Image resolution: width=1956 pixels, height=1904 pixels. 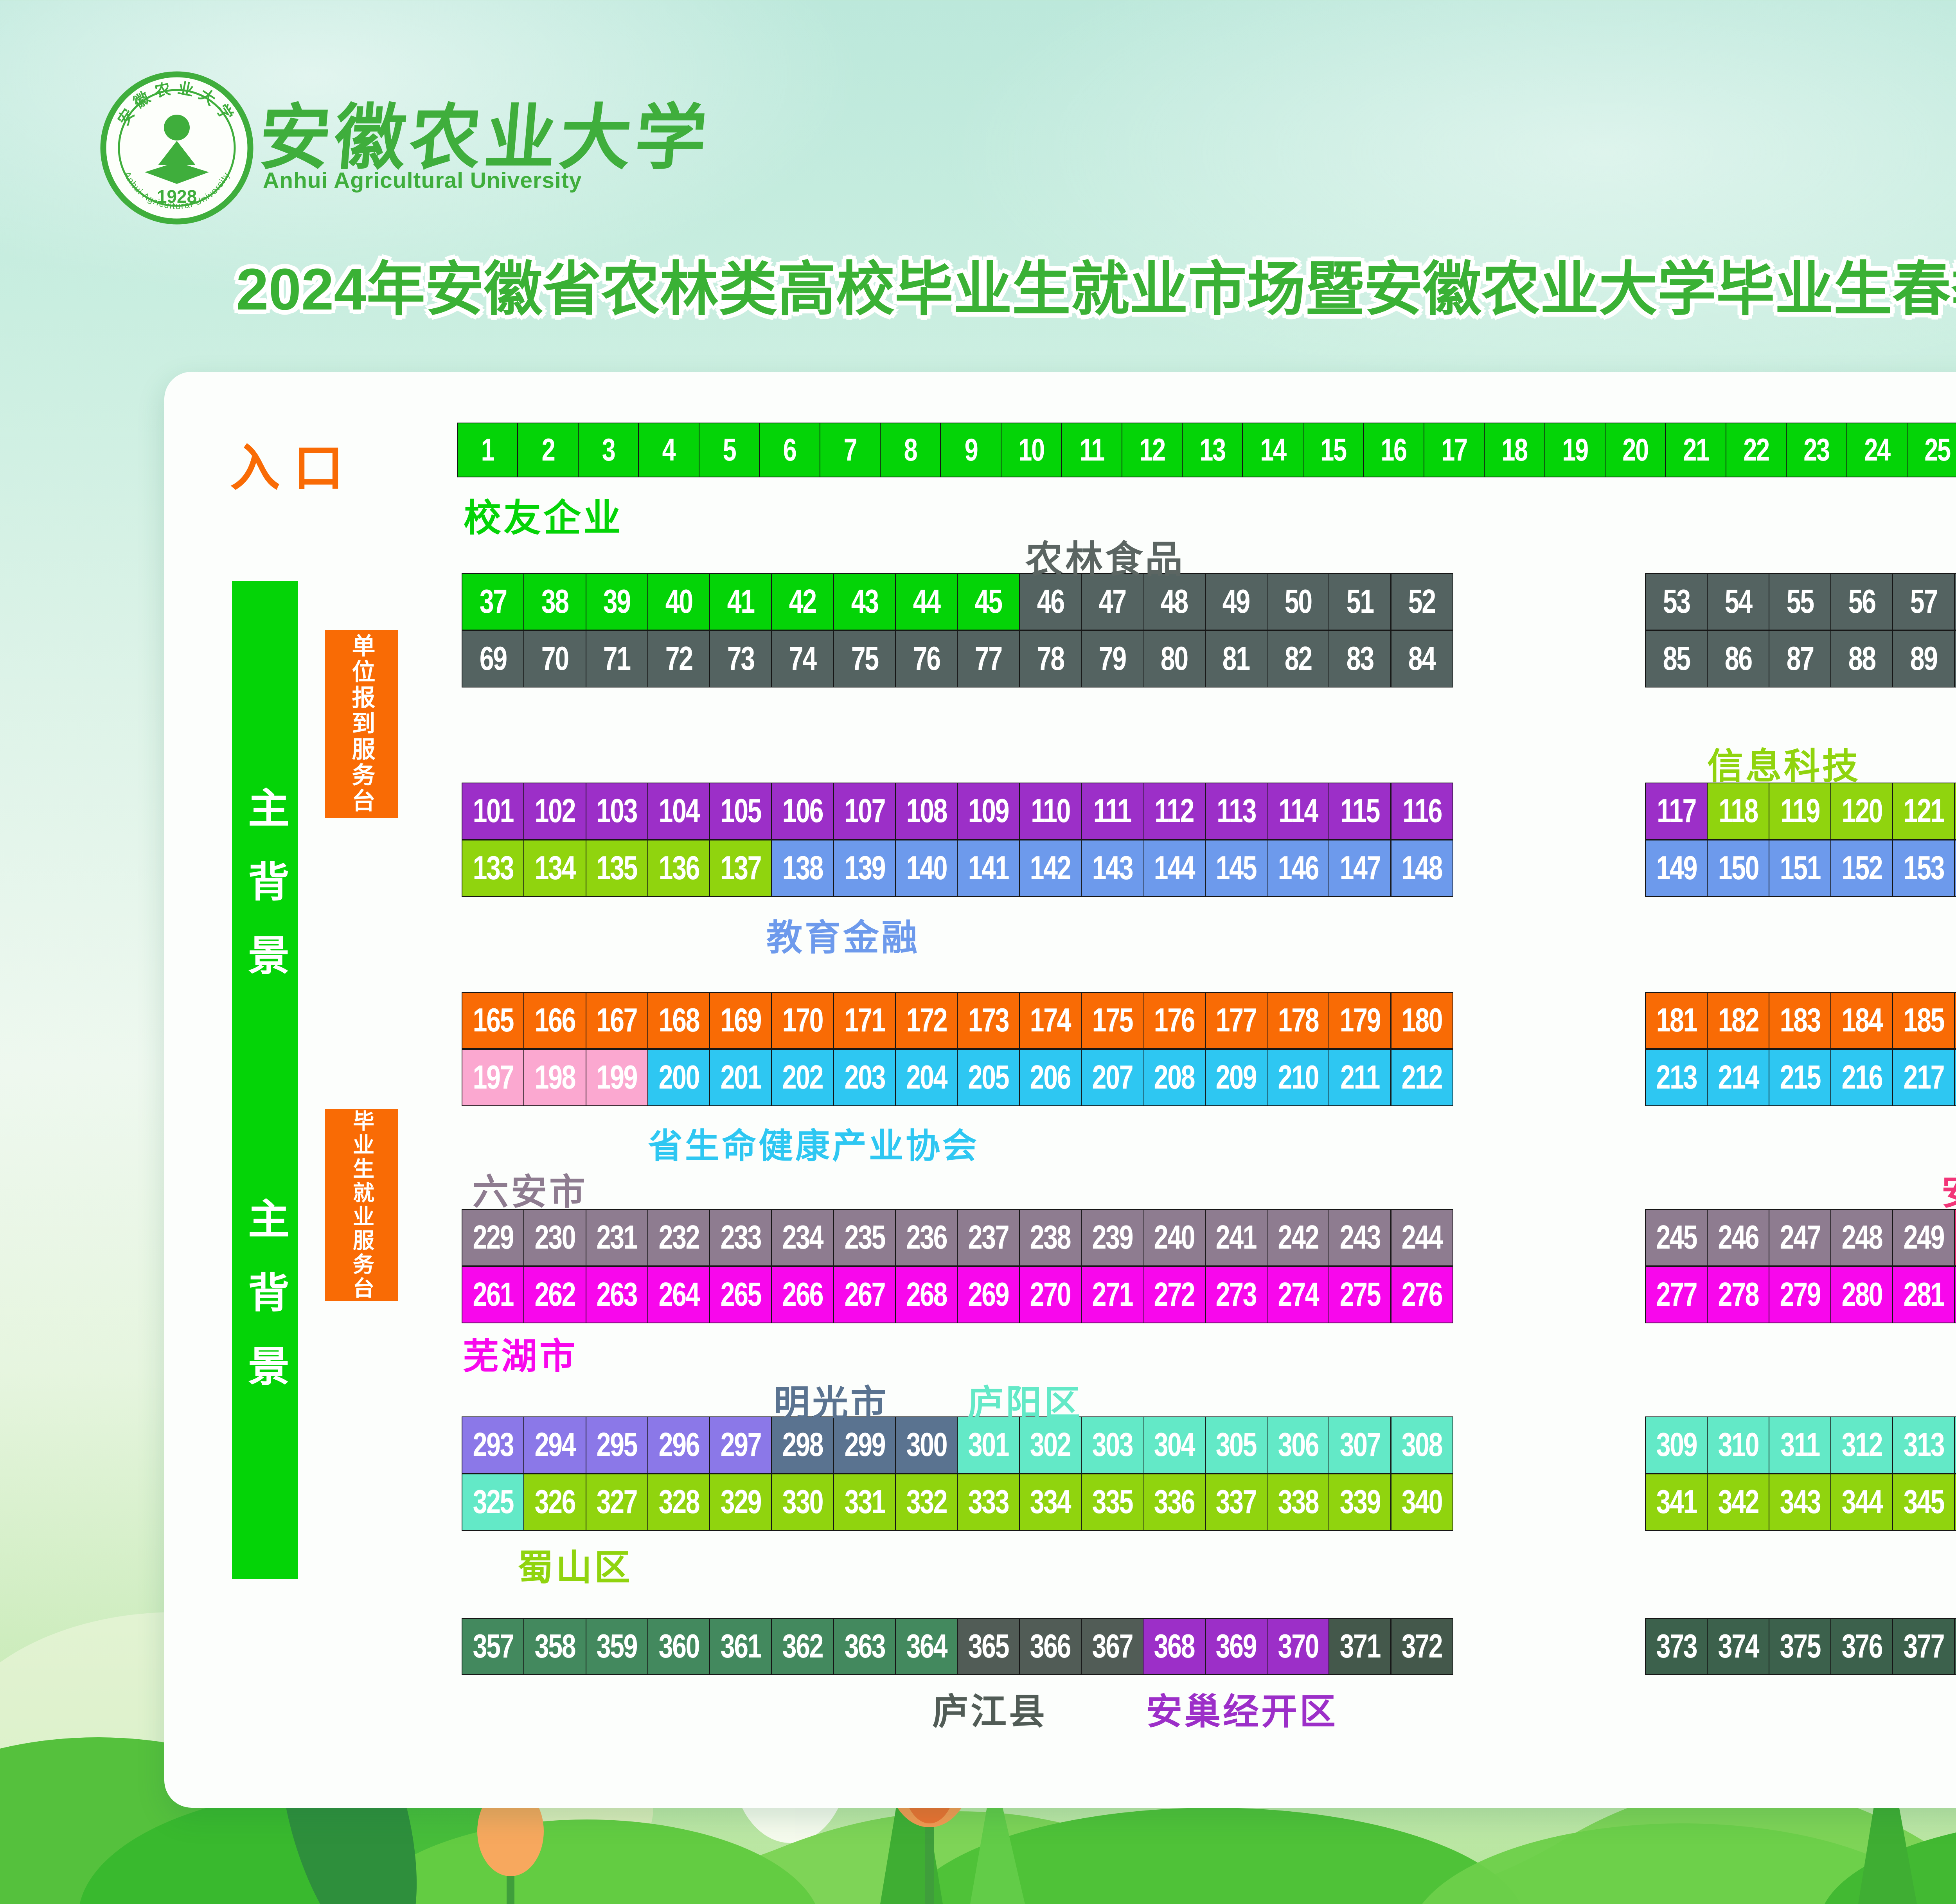 I want to click on booth-199: 199, so click(x=616, y=1077).